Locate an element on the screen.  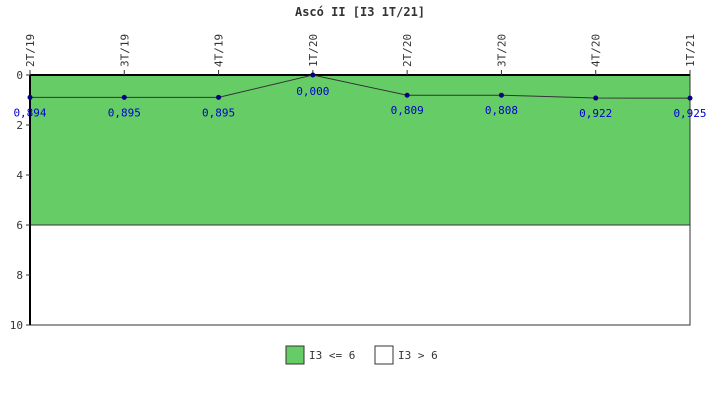
data-label: 0,925 is located at coordinates (689, 113).